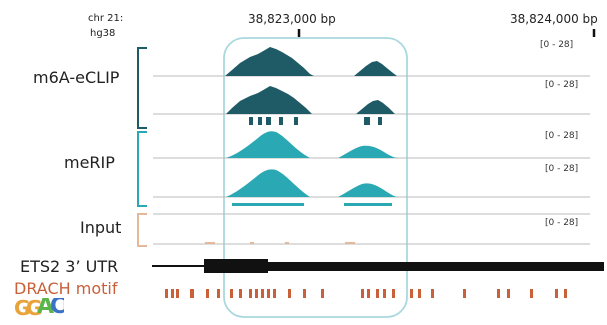 This screenshot has height=325, width=607. I want to click on bracket-merip, so click(142, 169).